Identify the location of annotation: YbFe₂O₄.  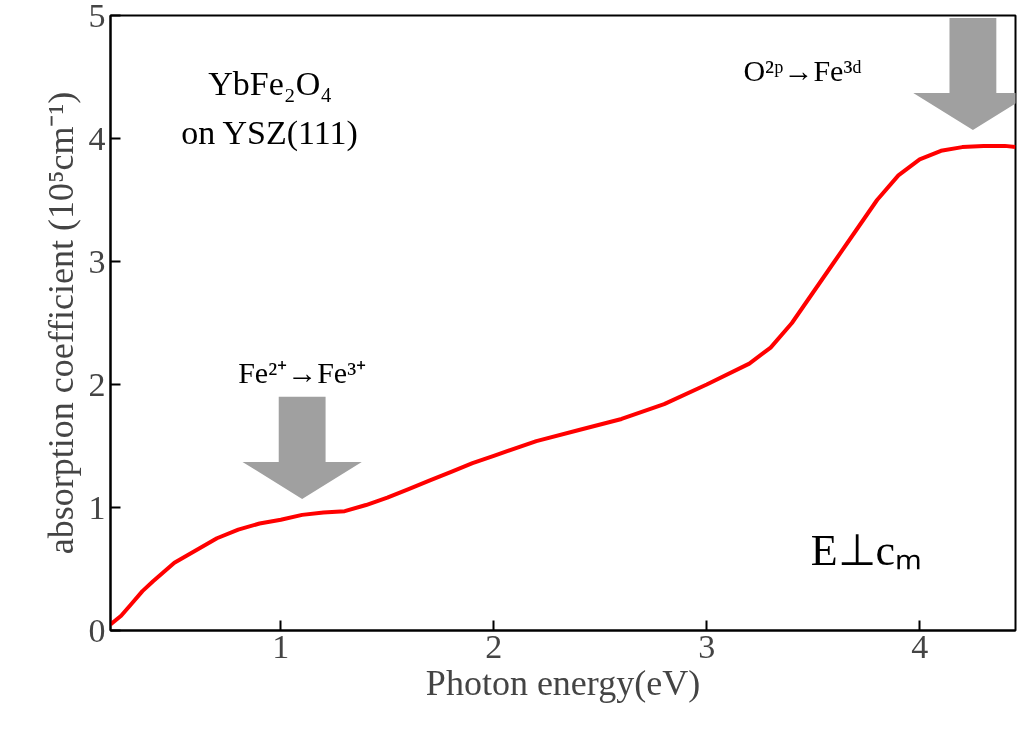
(270, 83).